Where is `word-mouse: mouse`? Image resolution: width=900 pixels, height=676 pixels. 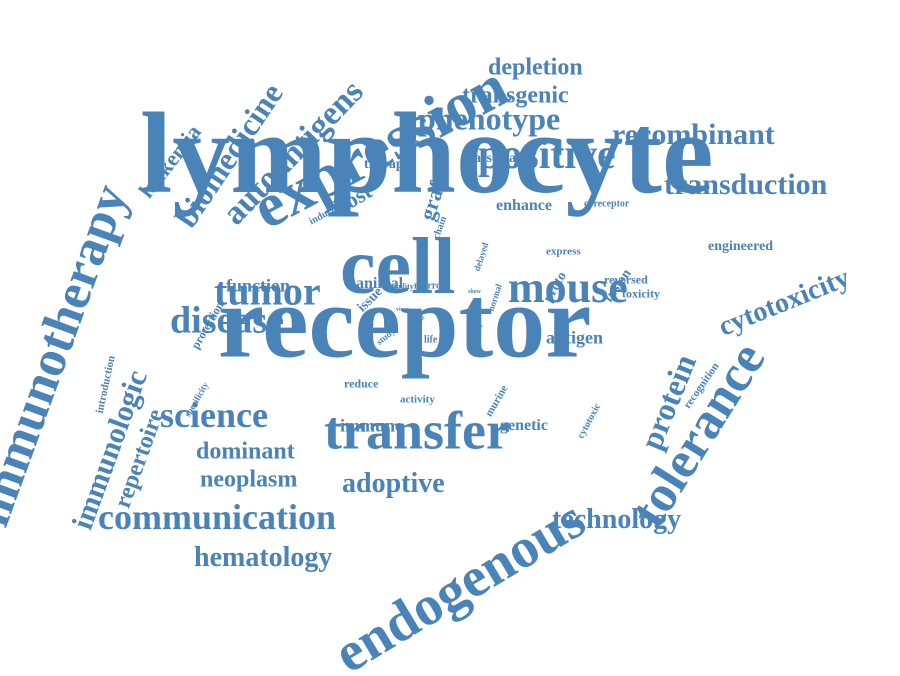 word-mouse: mouse is located at coordinates (568, 288).